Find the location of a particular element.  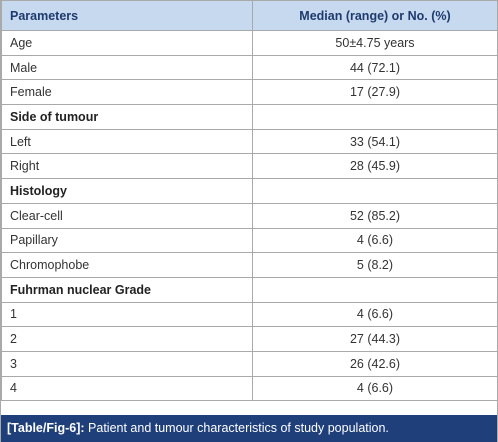

header-row: Parameters Median (range) or No. (%) is located at coordinates (249, 15).